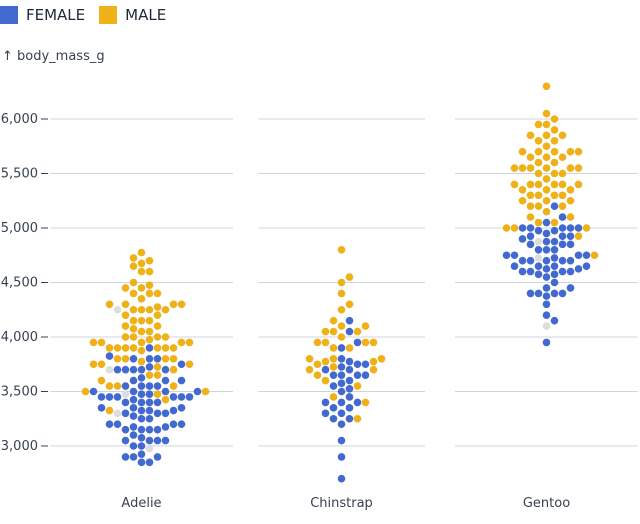 The width and height of the screenshot is (640, 524). What do you see at coordinates (341, 503) in the screenshot?
I see `x-tick-label: Chinstrap` at bounding box center [341, 503].